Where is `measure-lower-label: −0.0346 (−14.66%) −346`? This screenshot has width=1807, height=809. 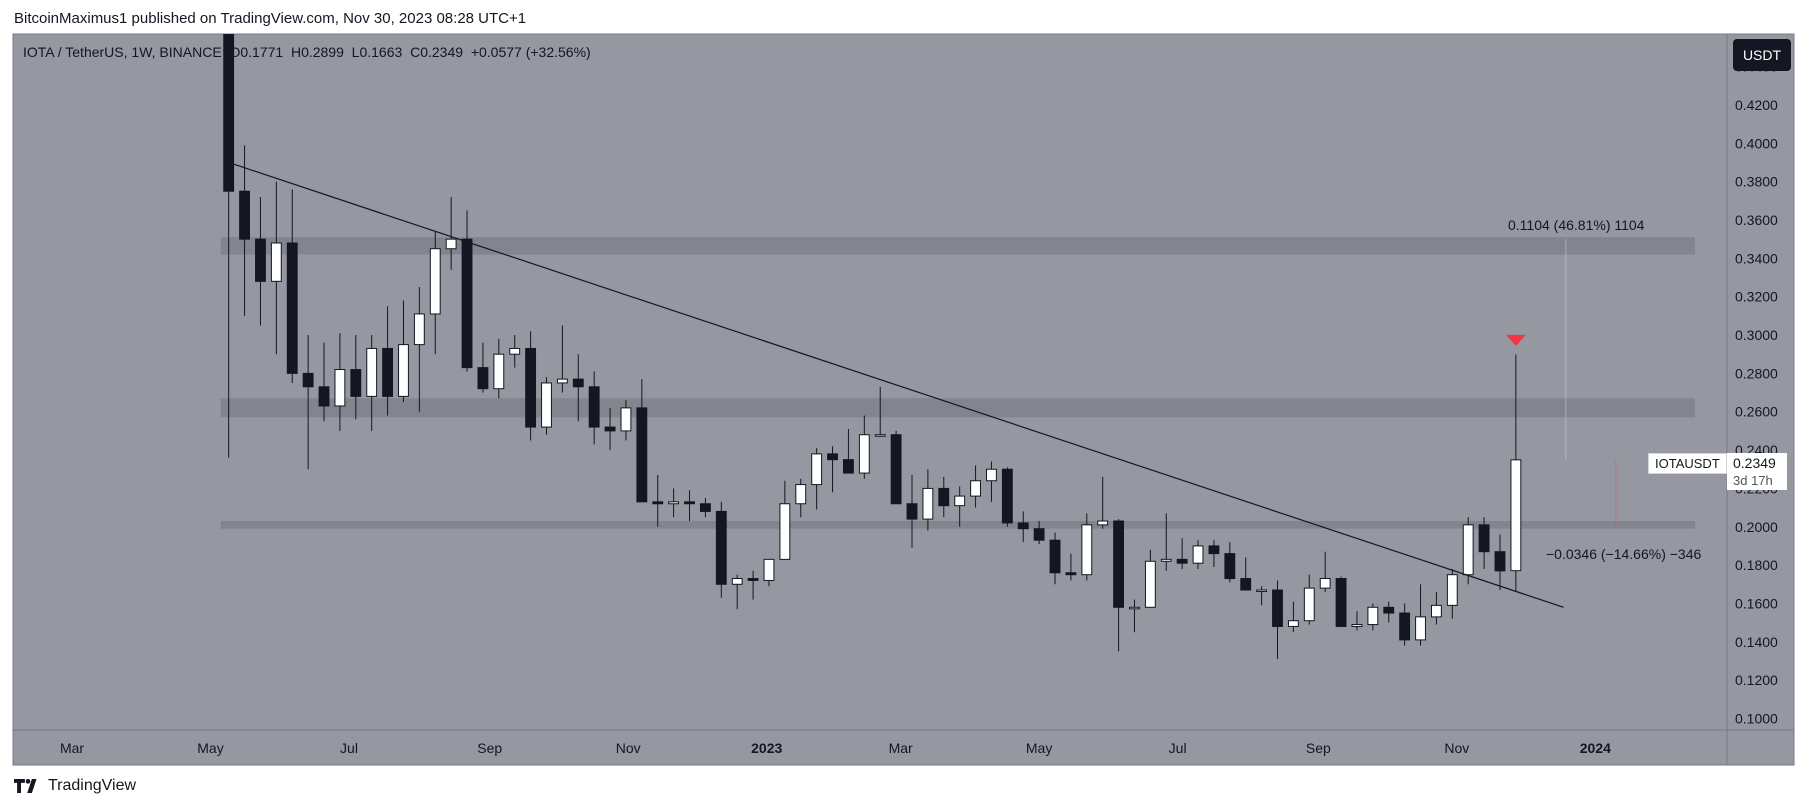
measure-lower-label: −0.0346 (−14.66%) −346 is located at coordinates (1624, 554).